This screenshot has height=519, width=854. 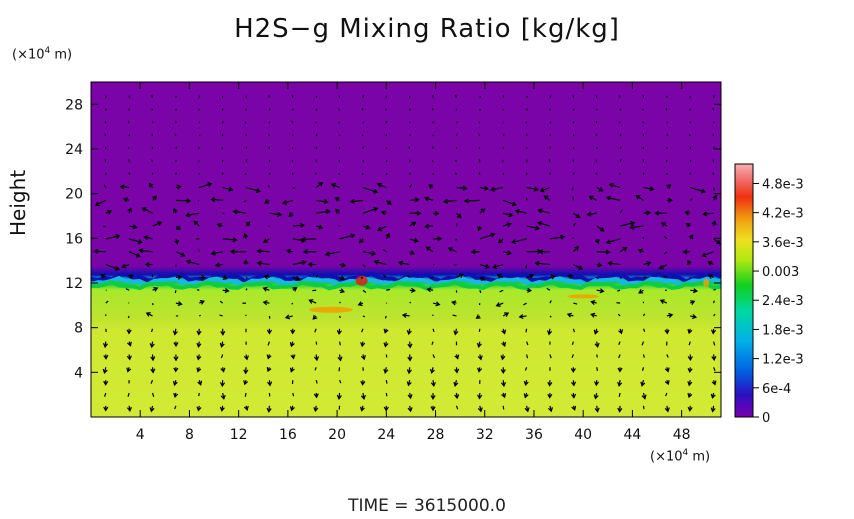 I want to click on y-axis-unit: (×104 m), so click(x=42, y=54).